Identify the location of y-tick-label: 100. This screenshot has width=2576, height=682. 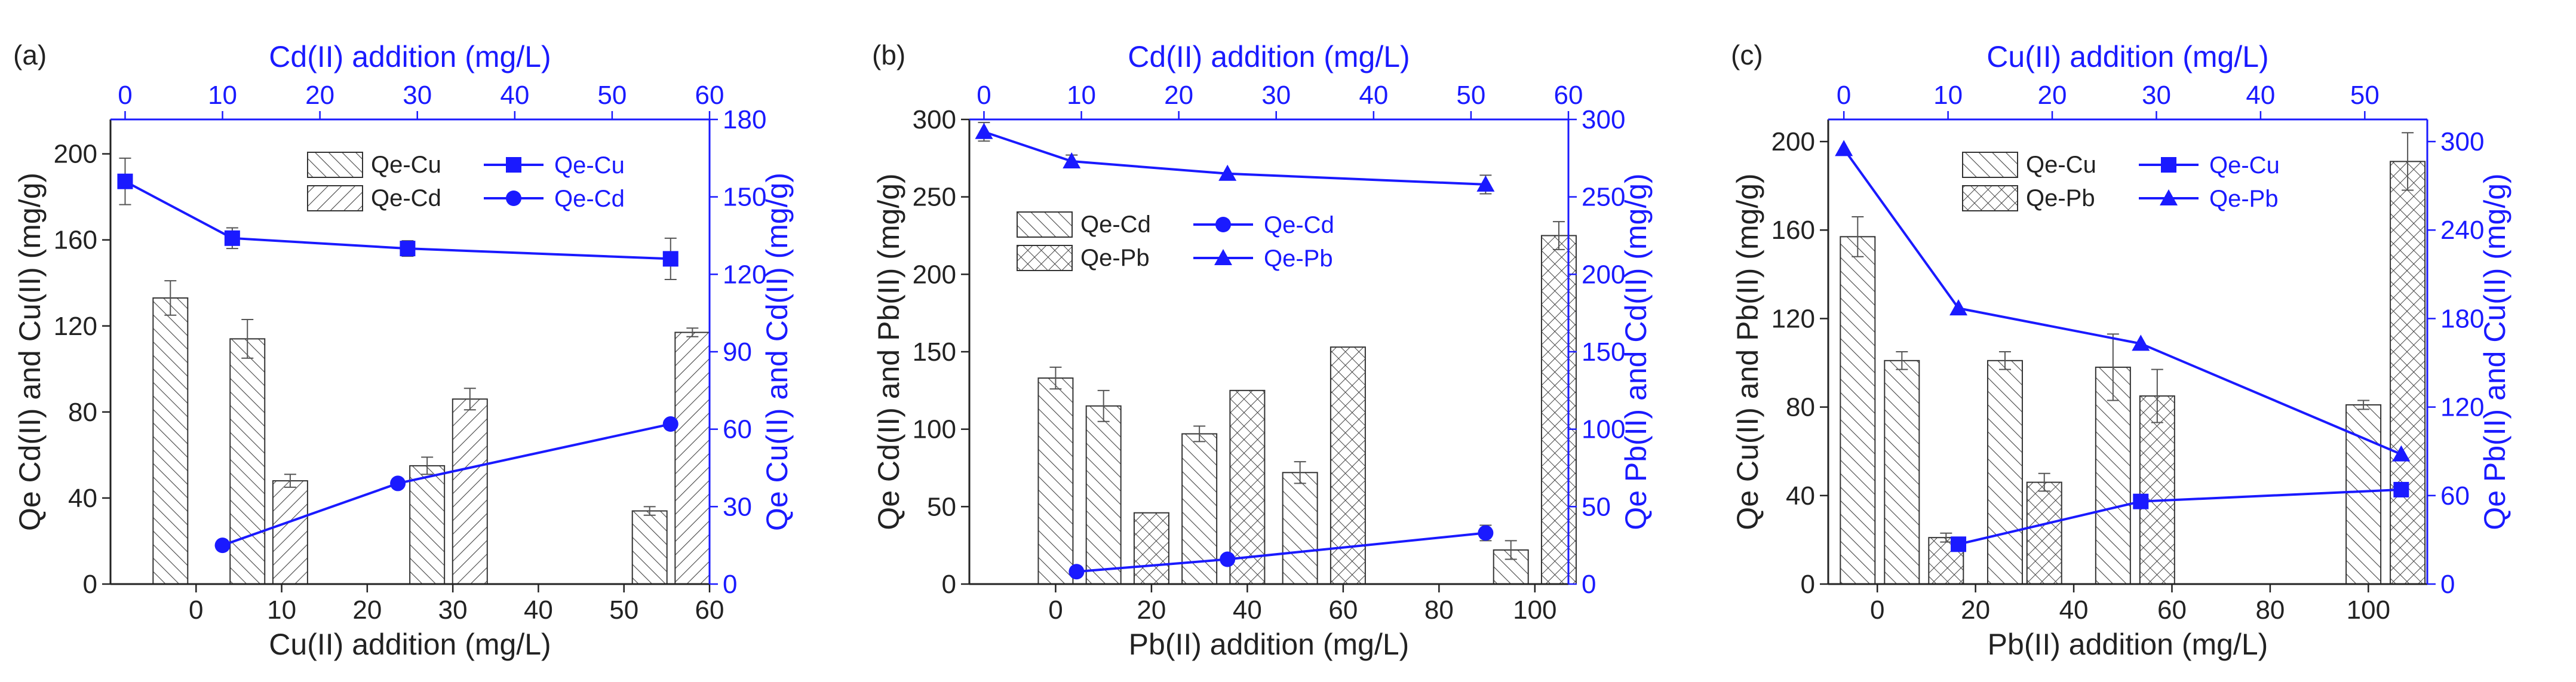
(934, 430).